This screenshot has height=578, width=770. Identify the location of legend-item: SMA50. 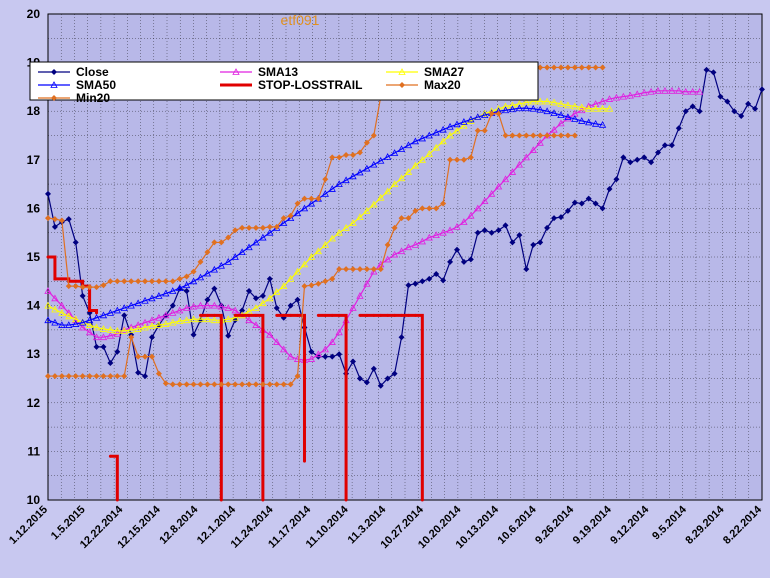
(77, 85).